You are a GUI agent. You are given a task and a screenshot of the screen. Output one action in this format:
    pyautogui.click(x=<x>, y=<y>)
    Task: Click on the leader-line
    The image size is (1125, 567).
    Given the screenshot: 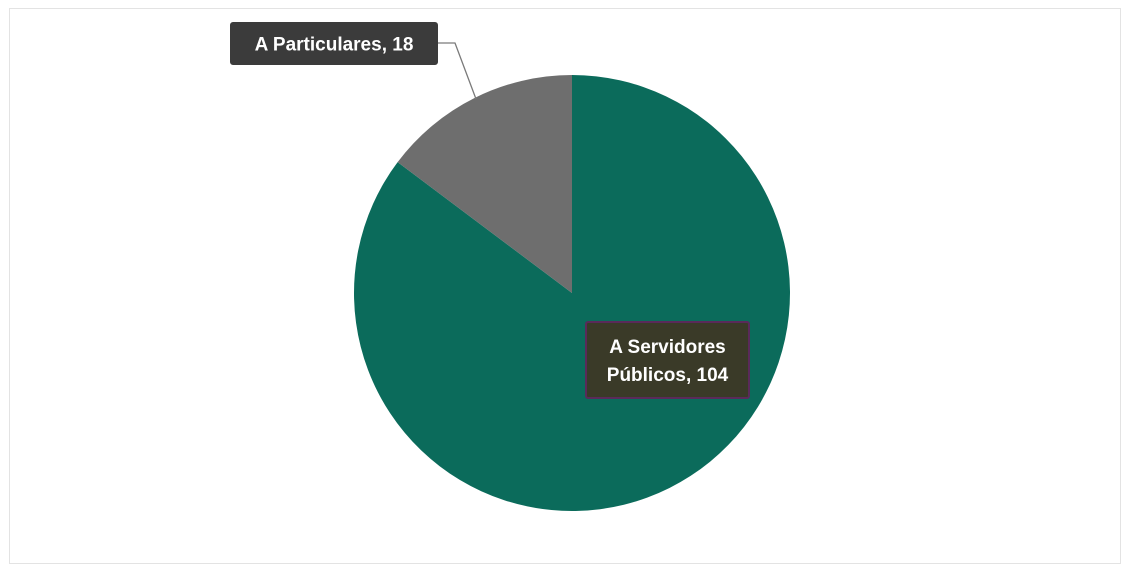 What is the action you would take?
    pyautogui.click(x=457, y=71)
    